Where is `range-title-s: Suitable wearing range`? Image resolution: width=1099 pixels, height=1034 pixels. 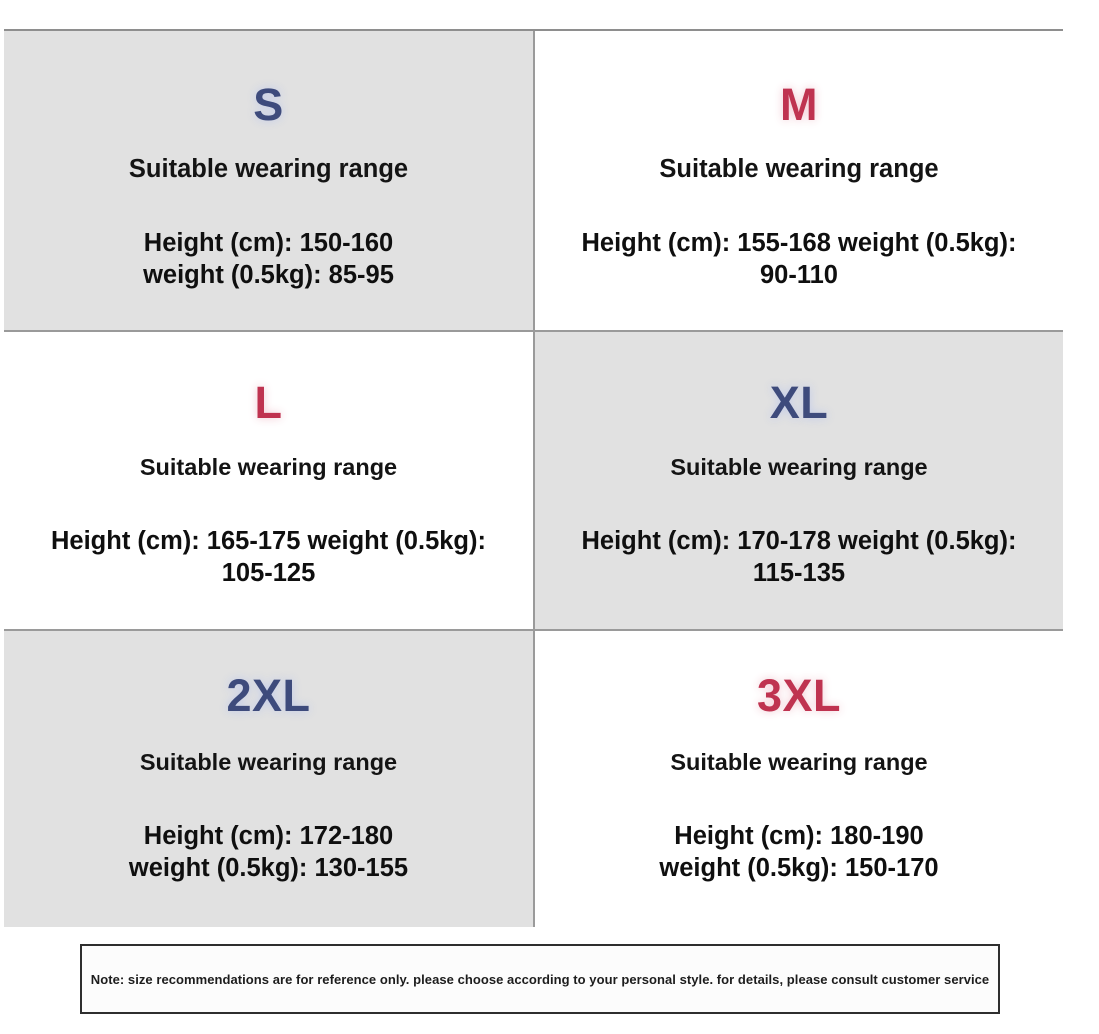 range-title-s: Suitable wearing range is located at coordinates (268, 169).